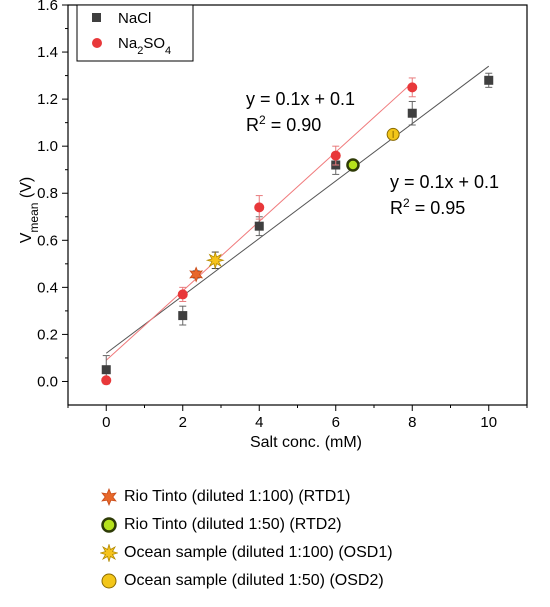 The width and height of the screenshot is (550, 607). What do you see at coordinates (134, 18) in the screenshot?
I see `legend-label-nacl: NaCl` at bounding box center [134, 18].